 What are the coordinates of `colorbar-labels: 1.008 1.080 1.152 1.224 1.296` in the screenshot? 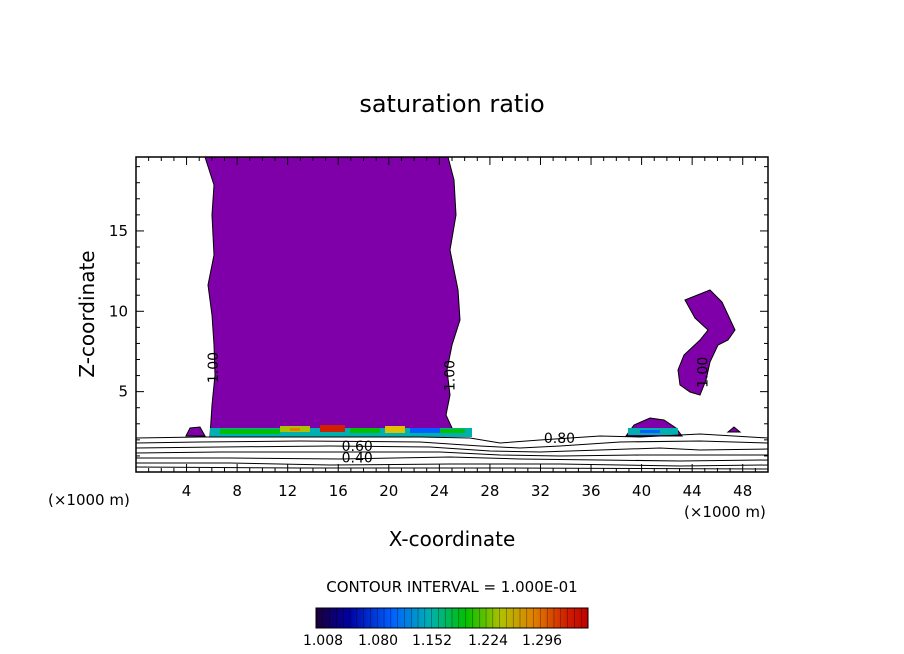 It's located at (432, 641).